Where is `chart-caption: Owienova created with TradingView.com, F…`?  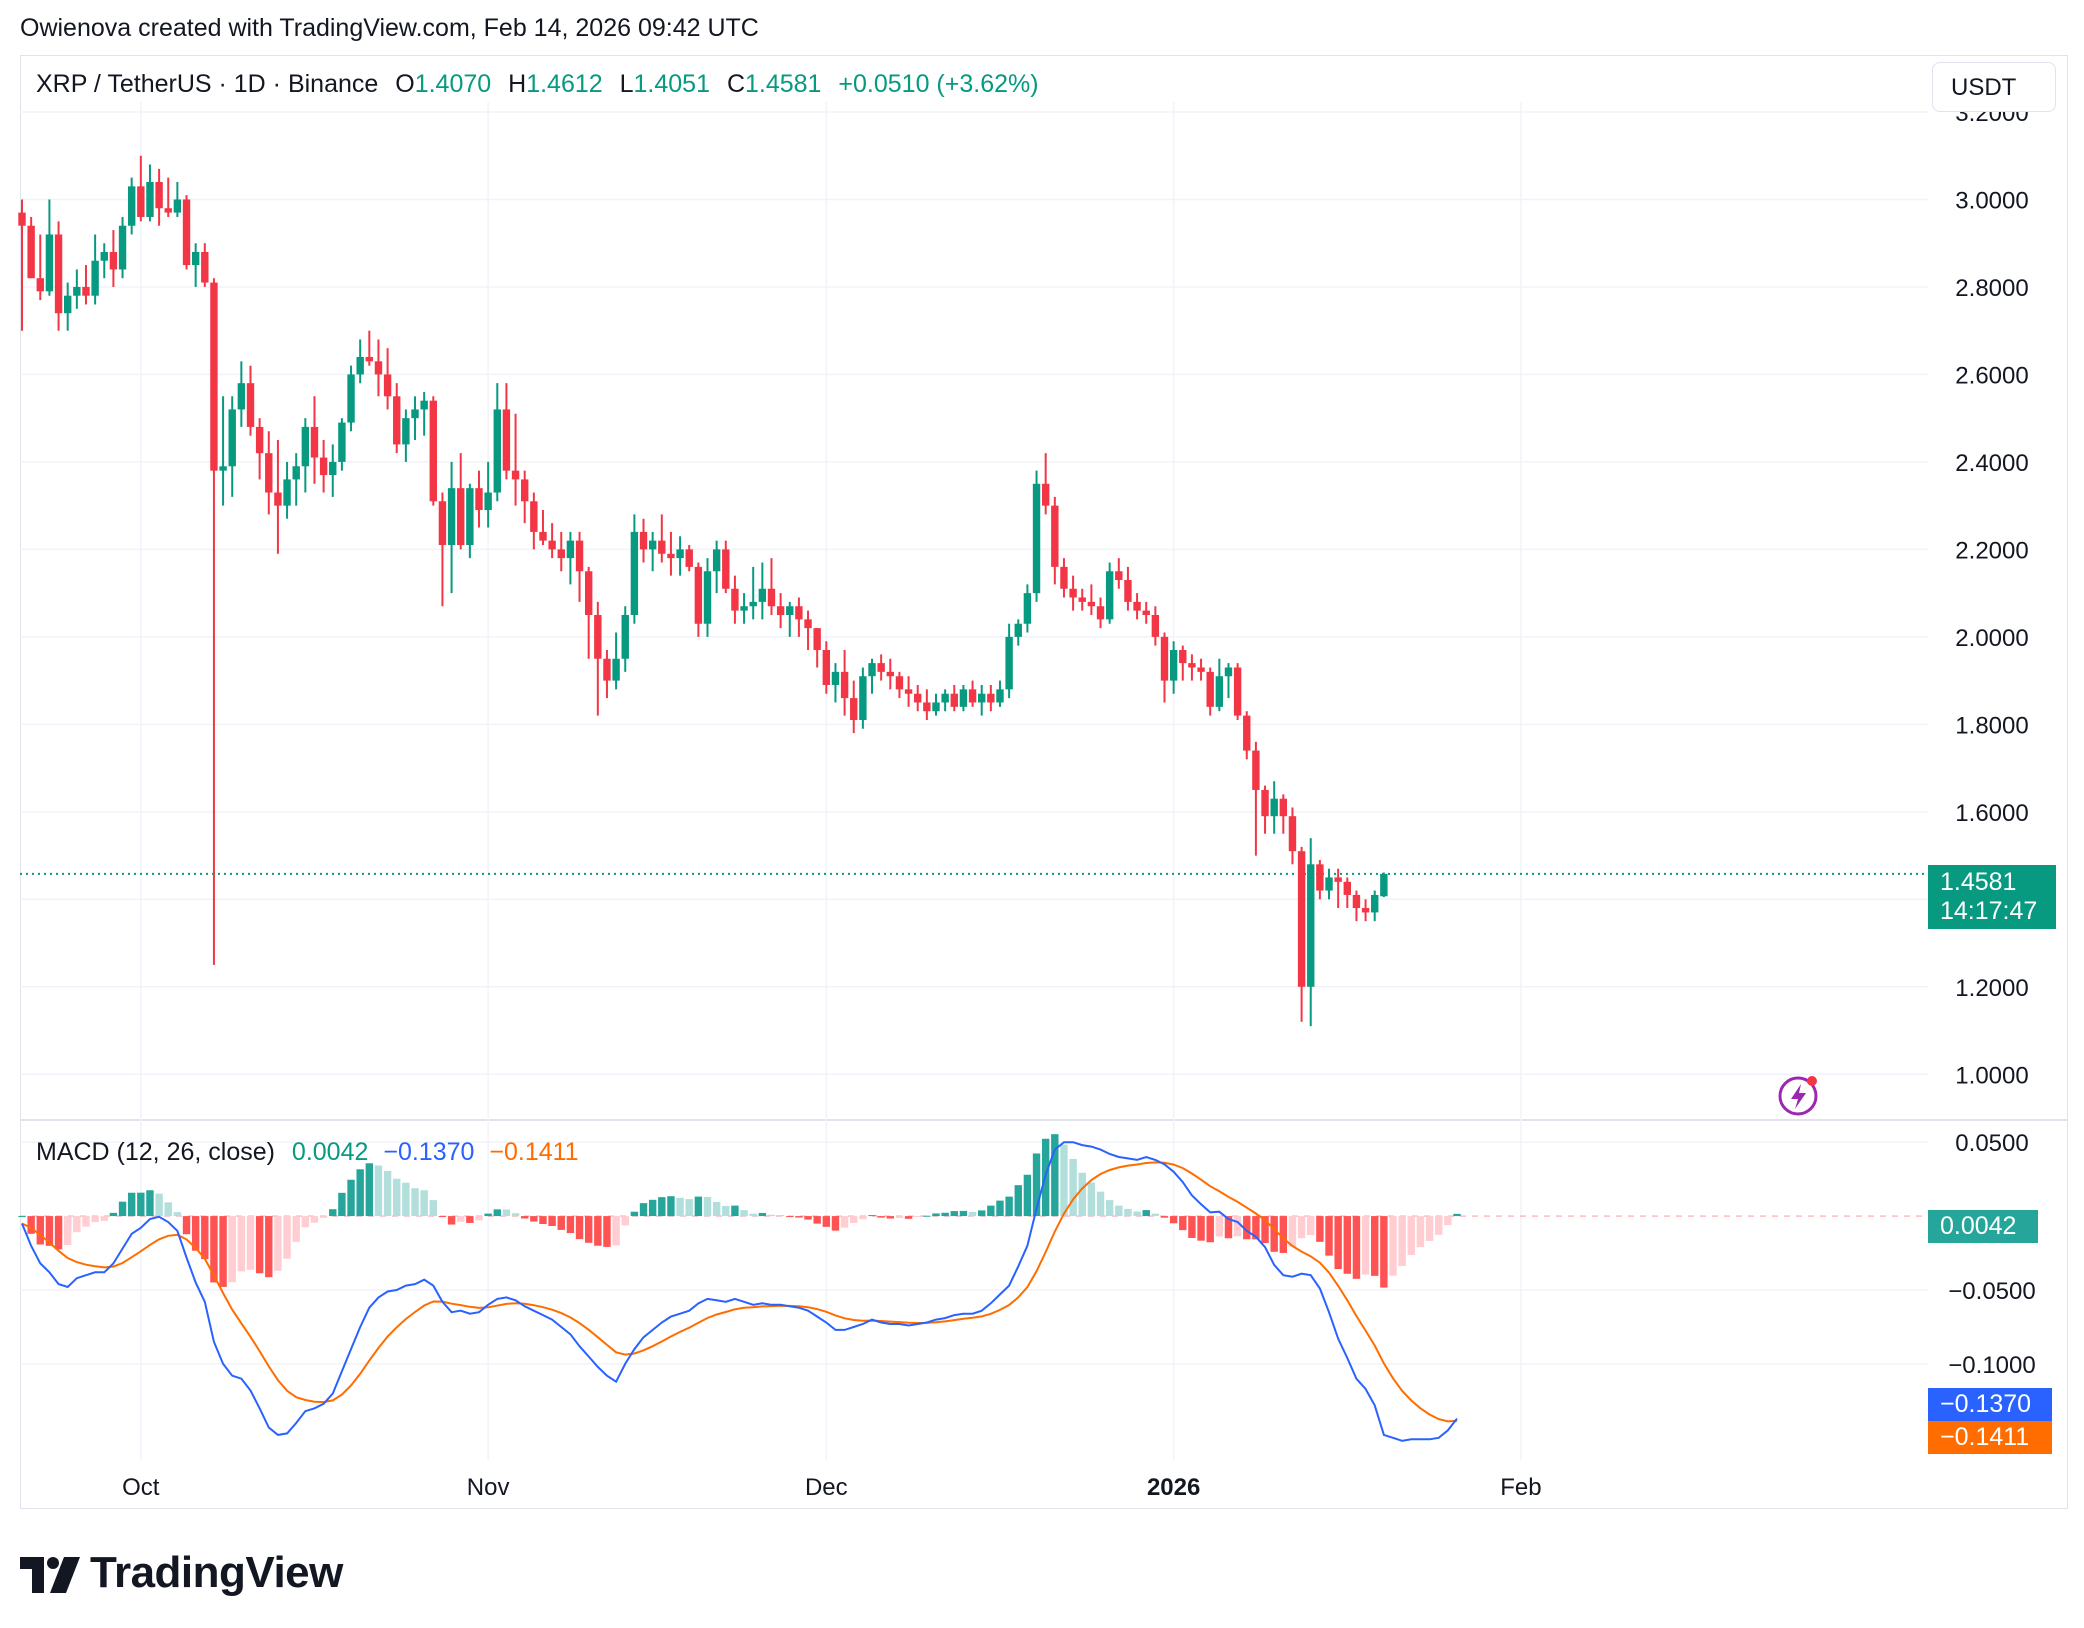 chart-caption: Owienova created with TradingView.com, F… is located at coordinates (389, 28).